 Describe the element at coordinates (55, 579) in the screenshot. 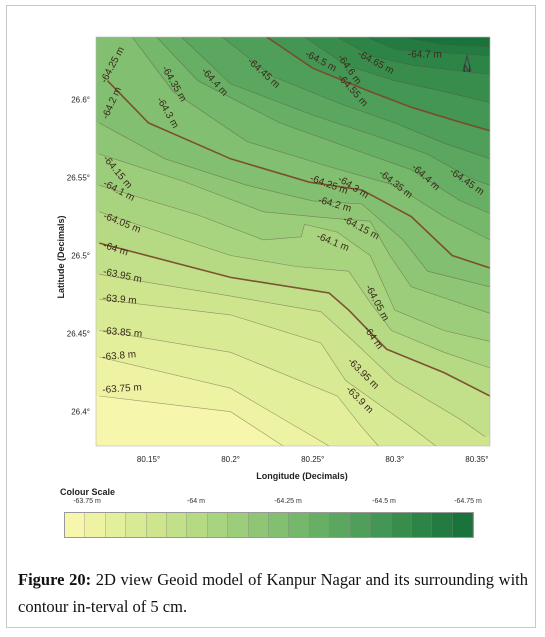

I see `caption-lead: Figure 20:` at that location.